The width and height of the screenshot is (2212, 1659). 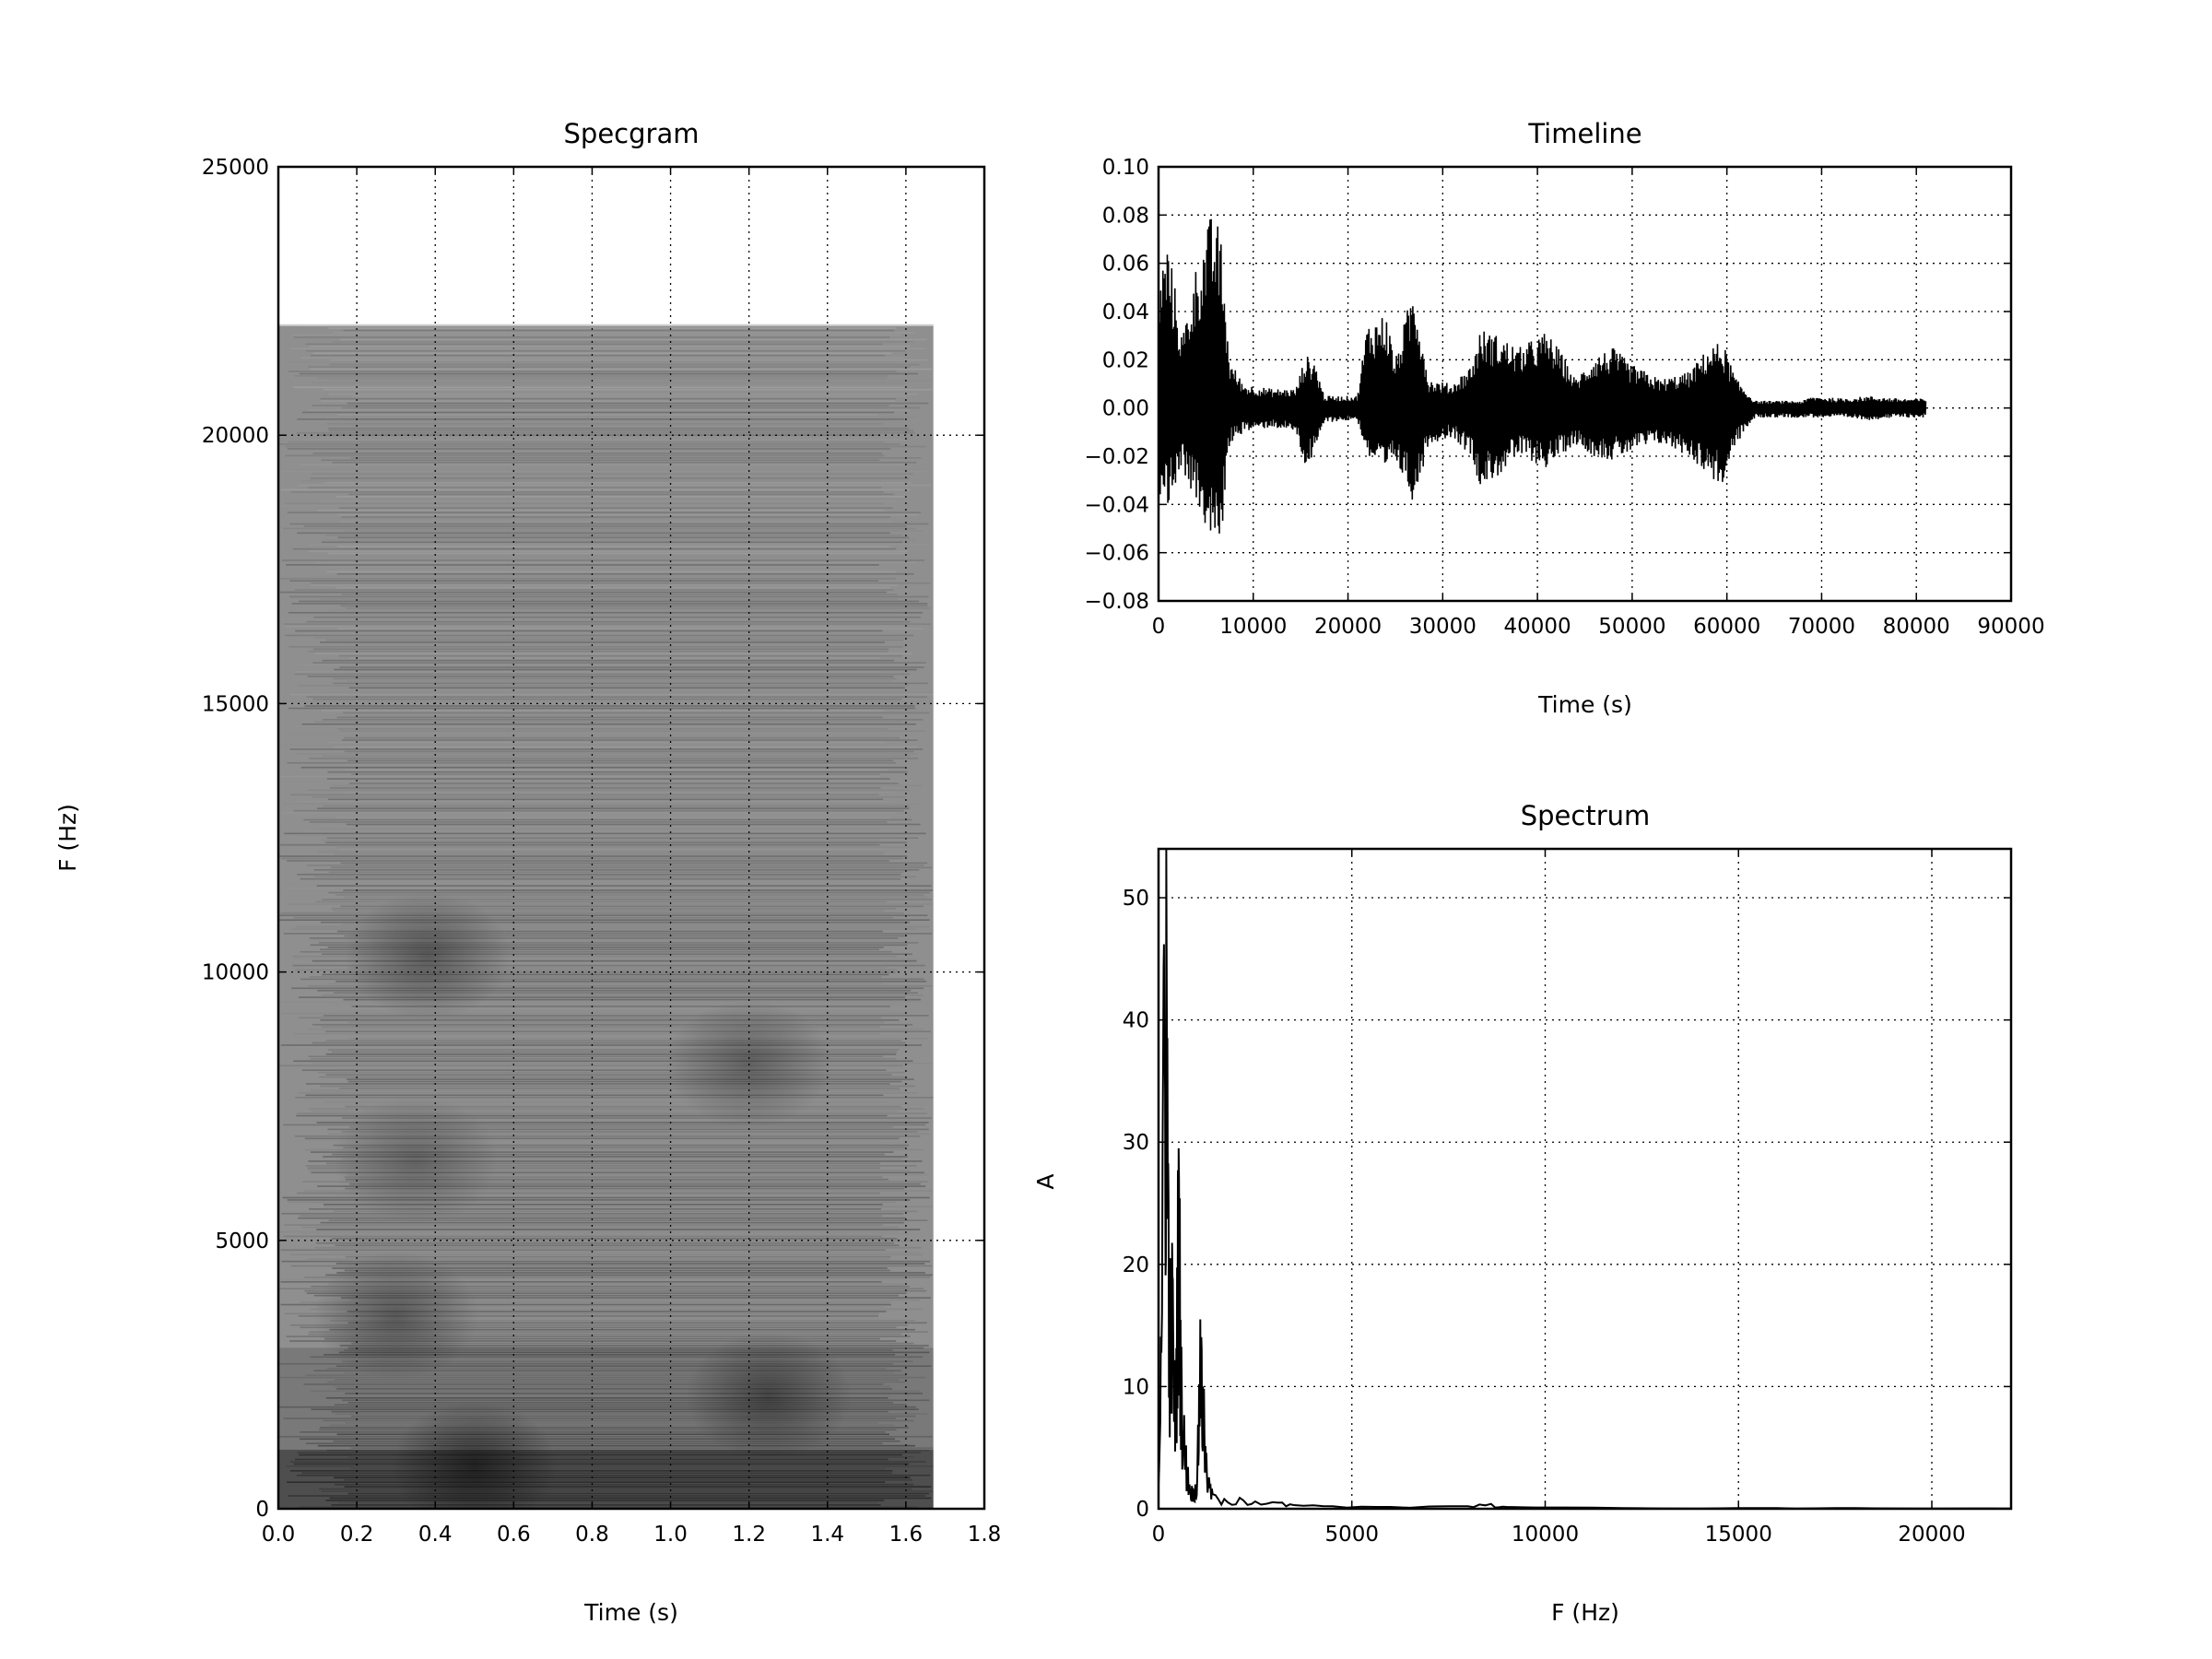 I want to click on spectrum-ytick-label: 0, so click(x=1142, y=1510).